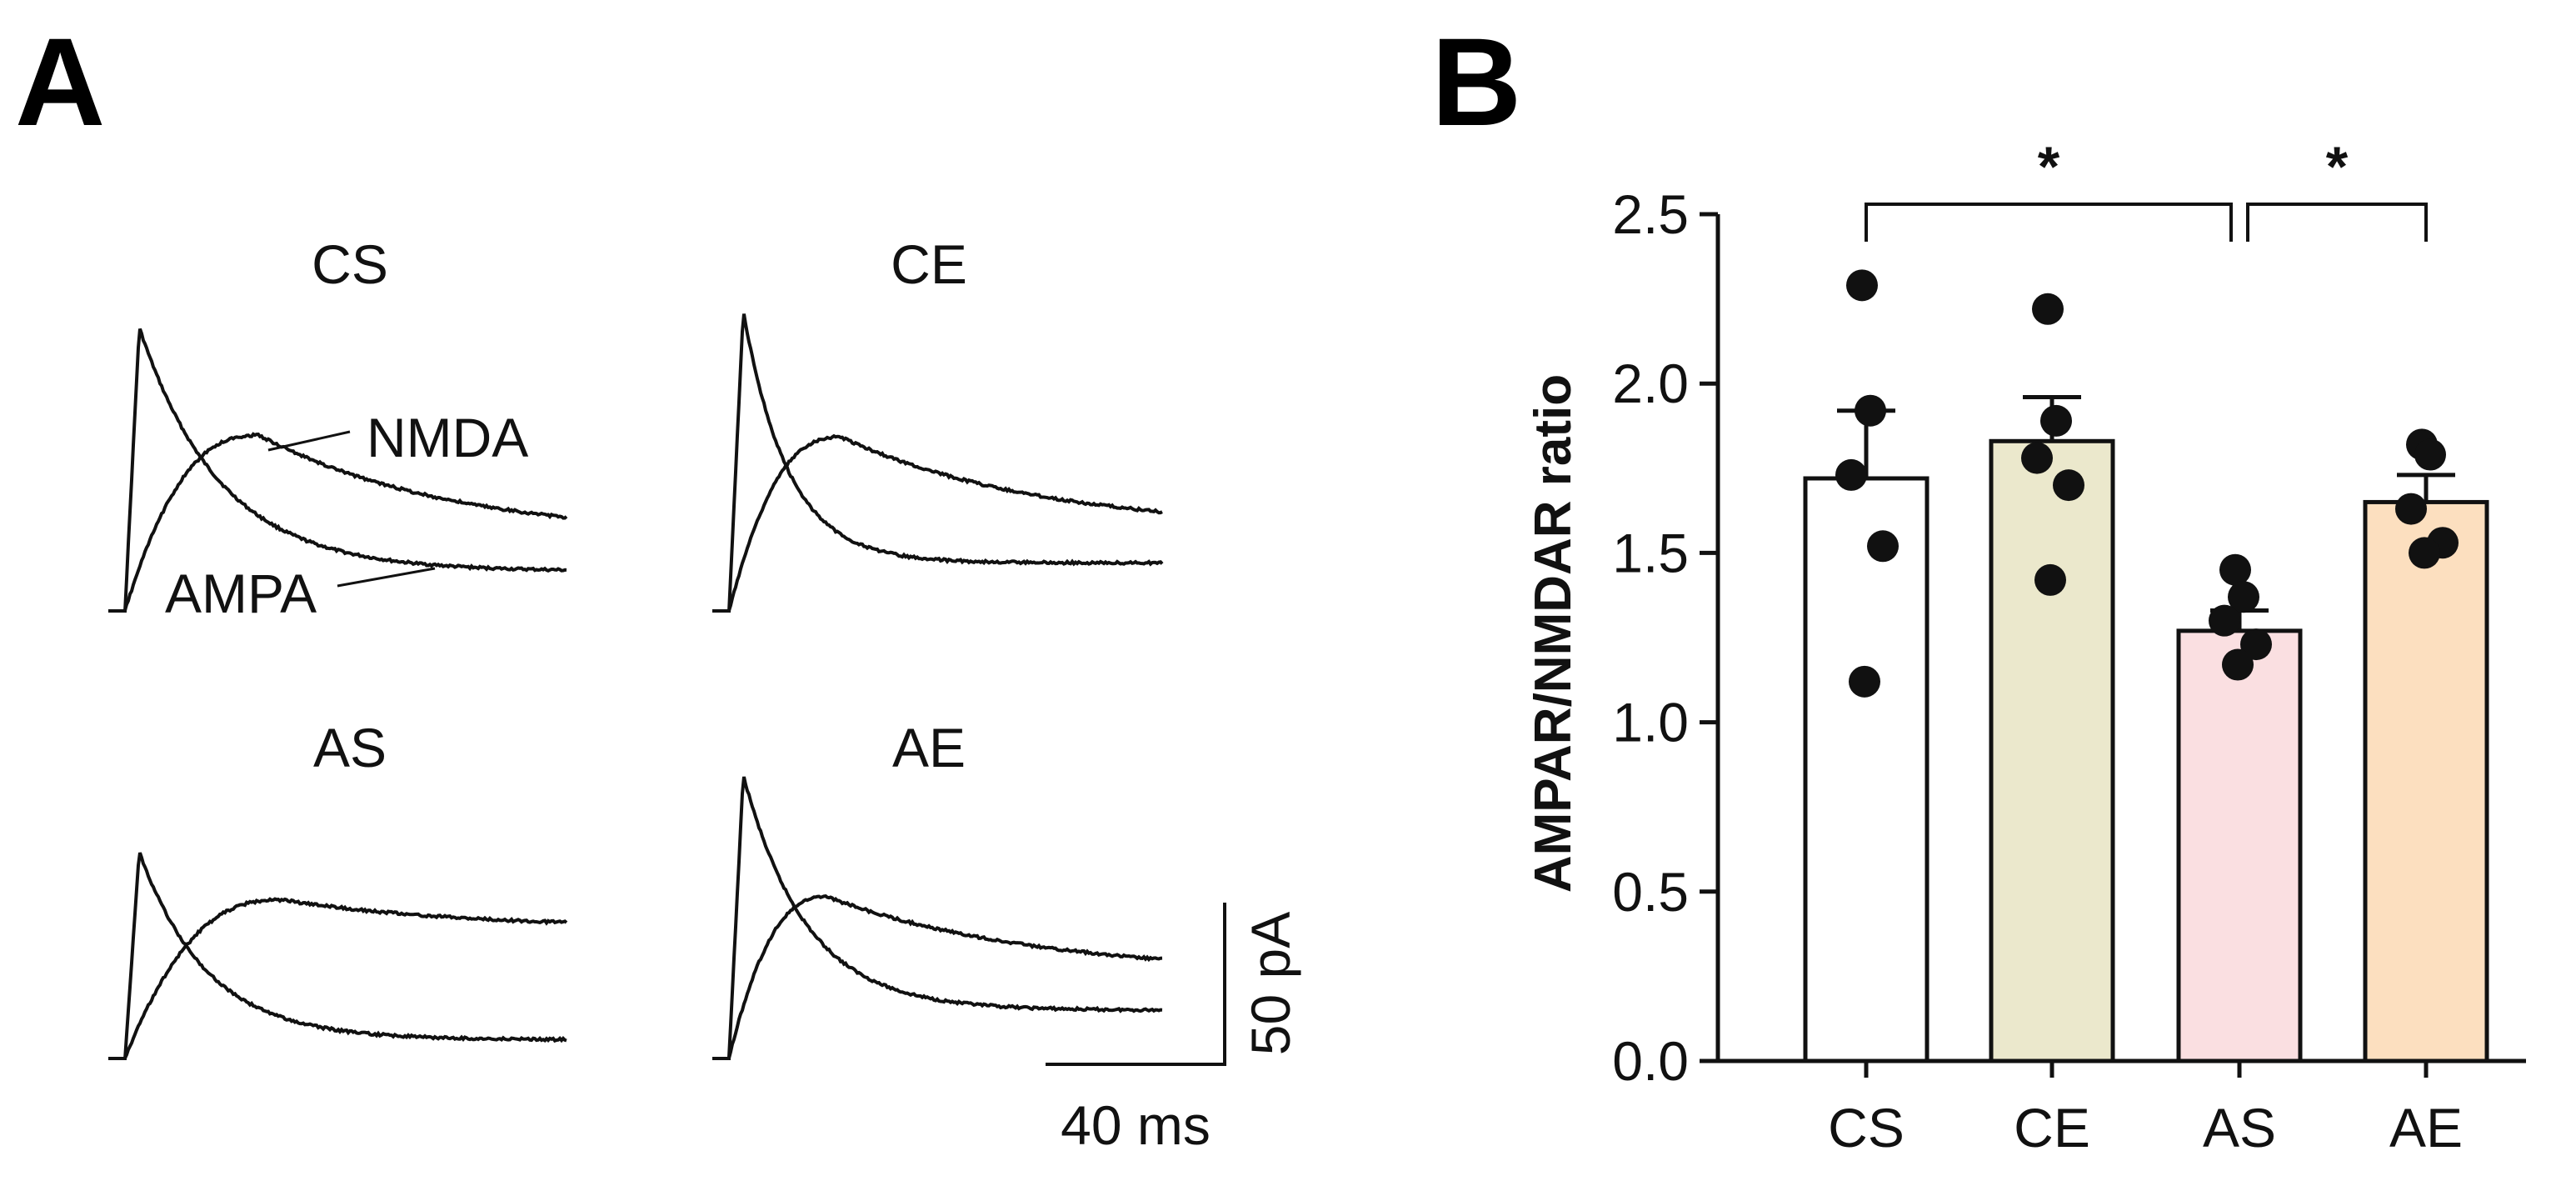 This screenshot has height=1201, width=2576. I want to click on scale-bar, so click(1136, 984).